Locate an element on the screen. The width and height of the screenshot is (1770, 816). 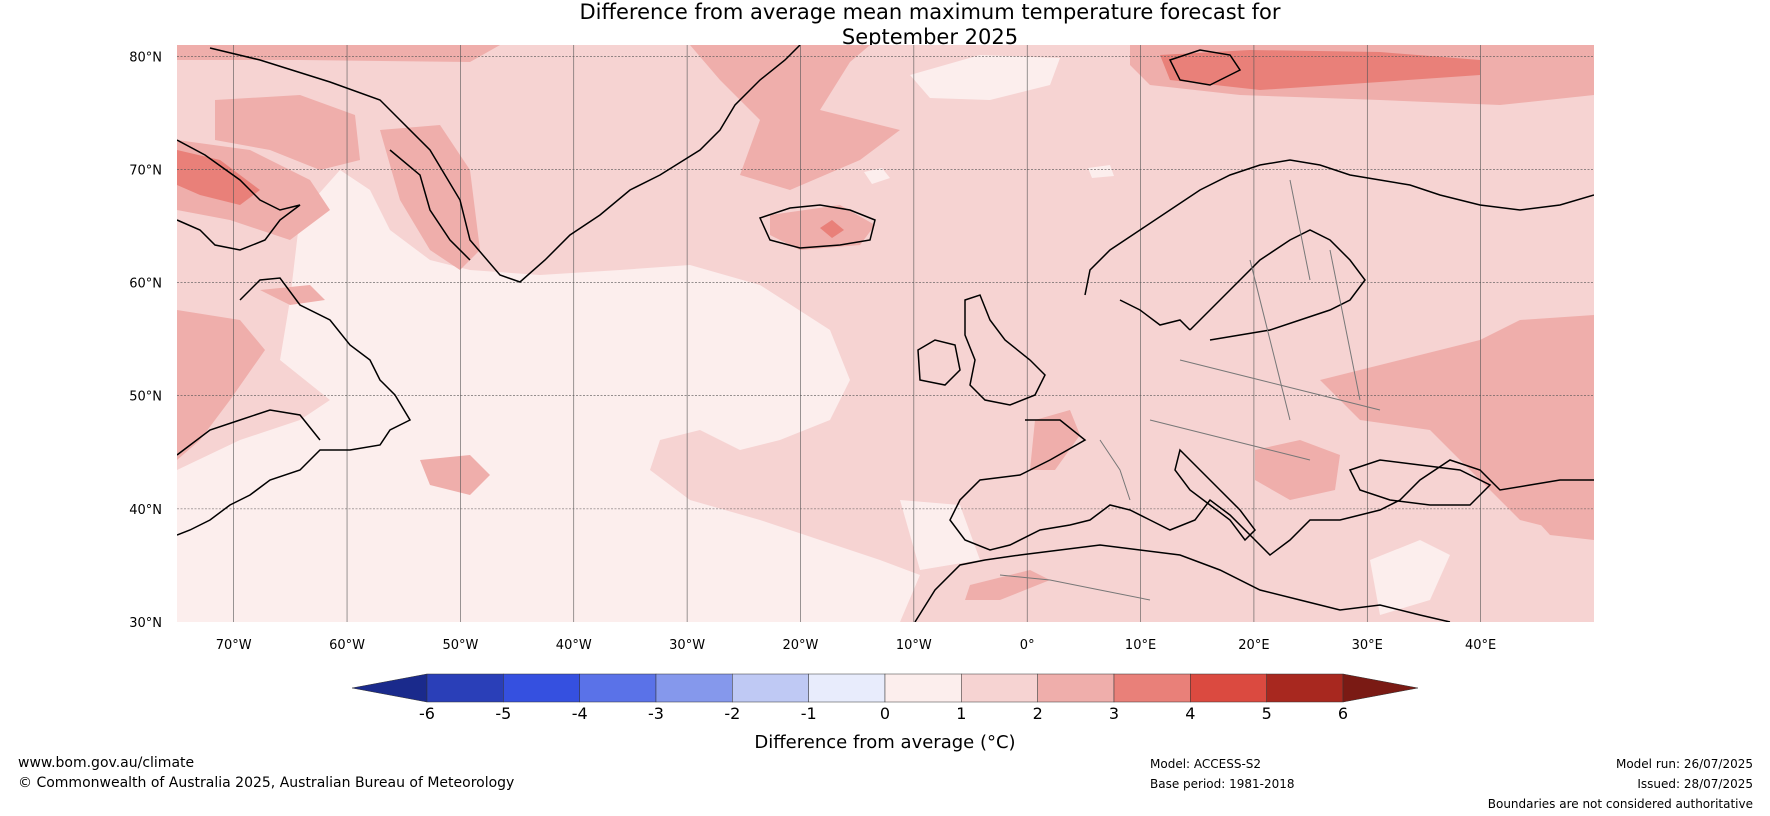
lon-tick-label: 10°W is located at coordinates (914, 645).